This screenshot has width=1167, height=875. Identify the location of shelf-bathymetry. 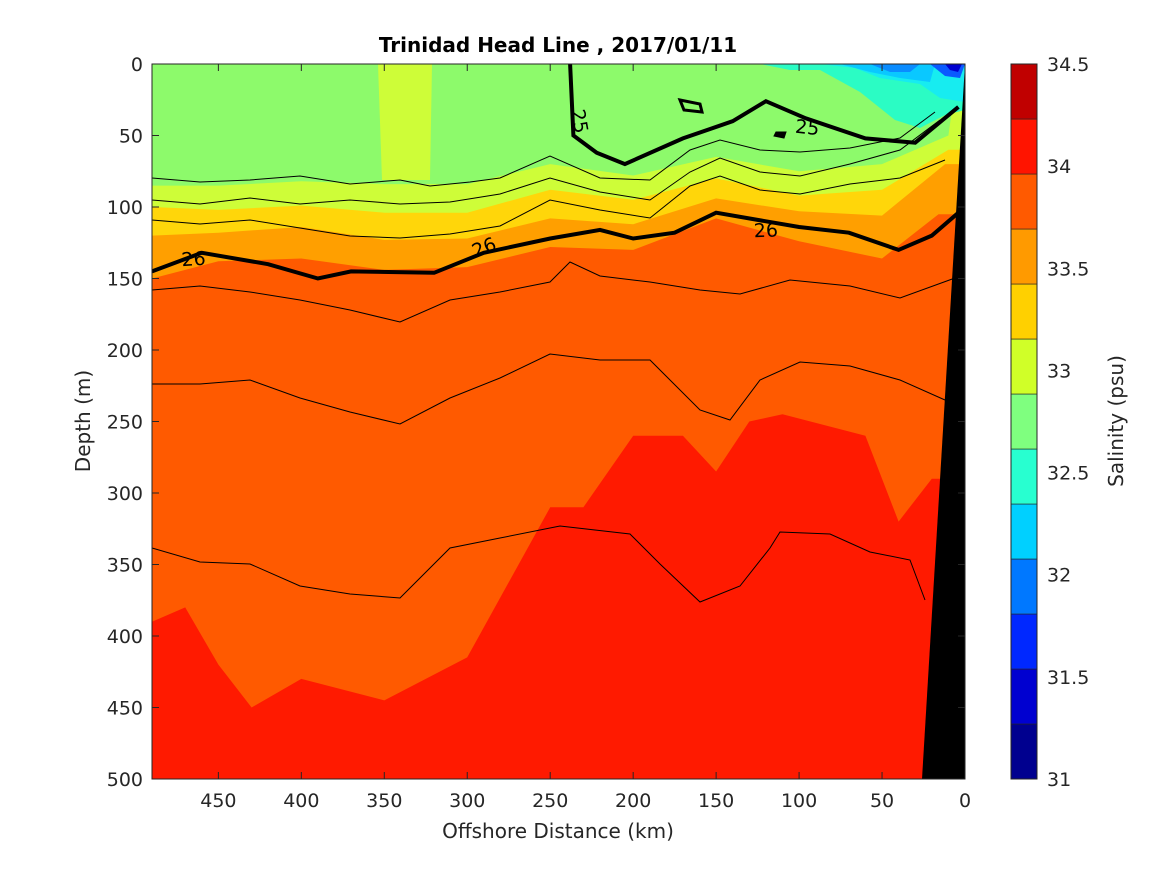
(943, 421).